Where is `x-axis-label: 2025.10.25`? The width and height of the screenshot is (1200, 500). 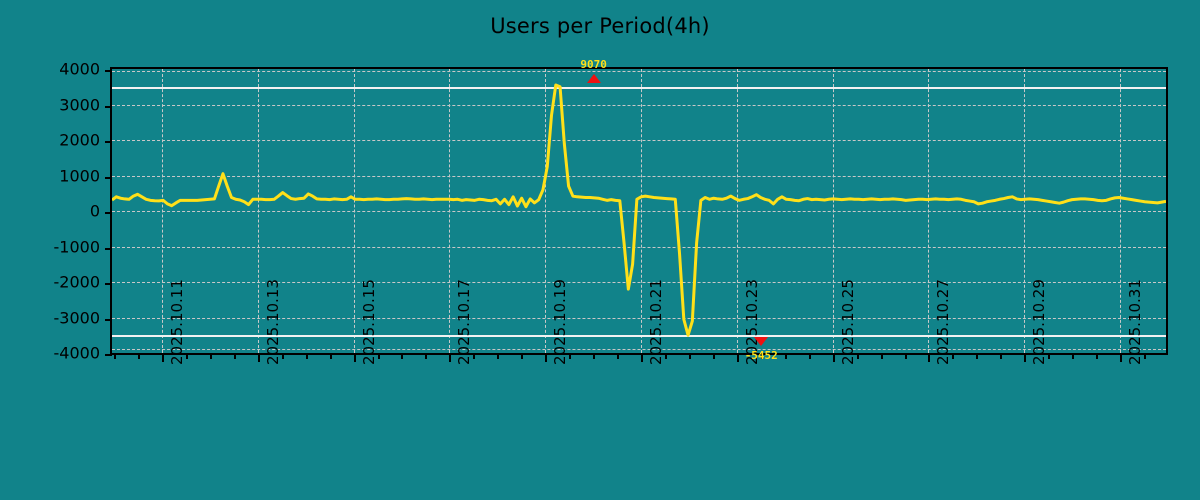
x-axis-label: 2025.10.25 is located at coordinates (847, 322).